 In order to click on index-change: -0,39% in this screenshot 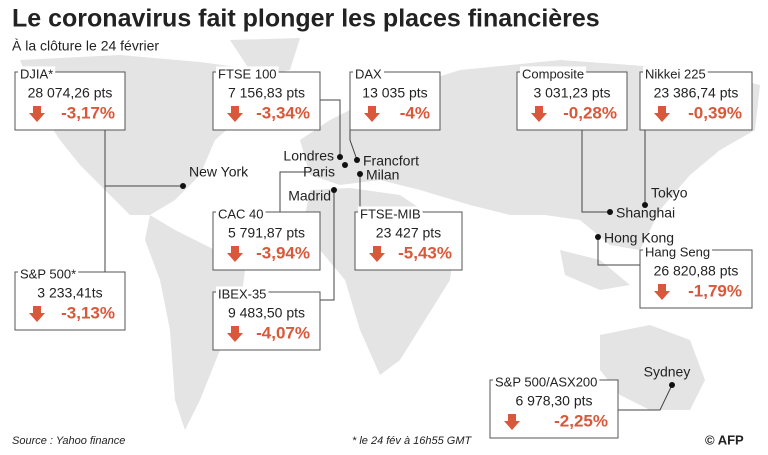, I will do `click(715, 112)`.